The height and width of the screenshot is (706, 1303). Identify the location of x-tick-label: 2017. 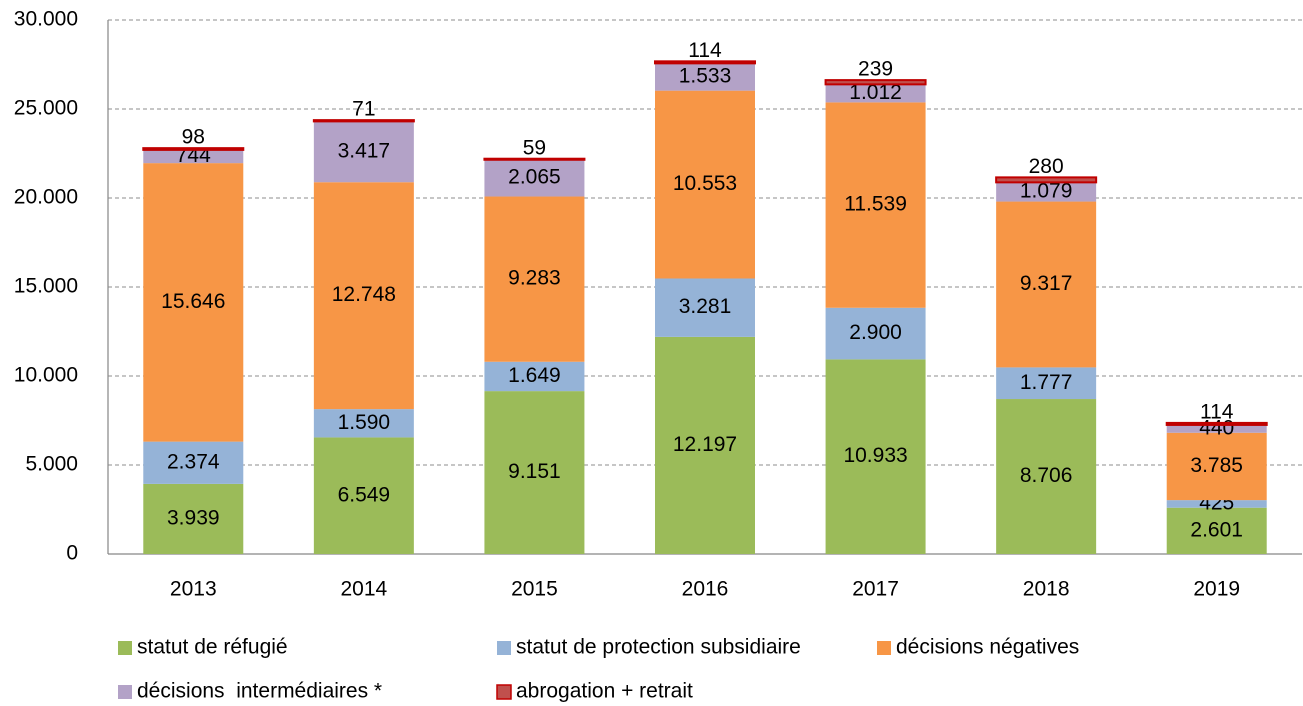
(875, 589).